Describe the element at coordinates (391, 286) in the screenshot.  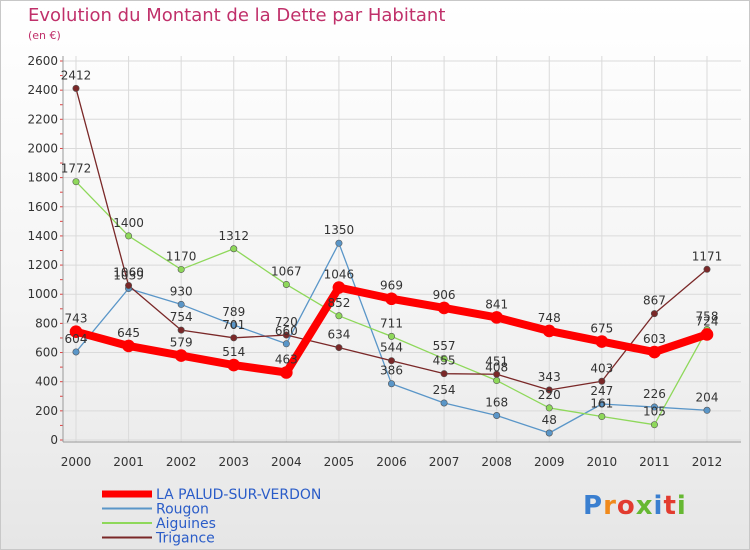
I see `data-label: 969` at that location.